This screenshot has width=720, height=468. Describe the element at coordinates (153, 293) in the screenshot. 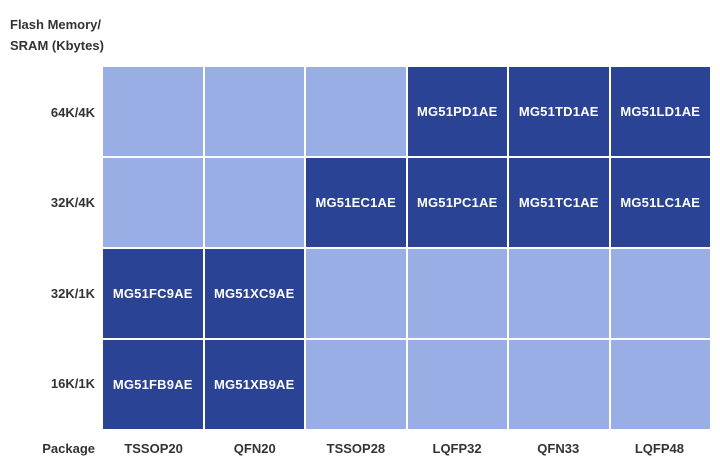

I see `part-cell-mg51fc9ae: MG51FC9AE` at that location.